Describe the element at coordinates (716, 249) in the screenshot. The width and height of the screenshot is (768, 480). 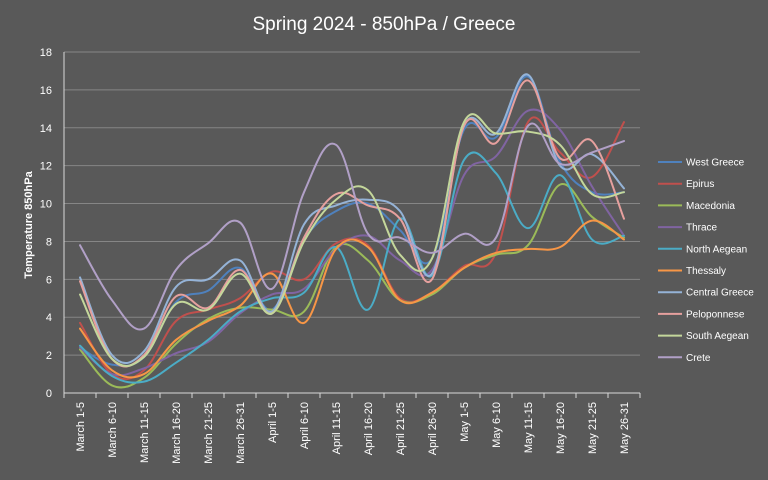
I see `legend-label: North Aegean` at that location.